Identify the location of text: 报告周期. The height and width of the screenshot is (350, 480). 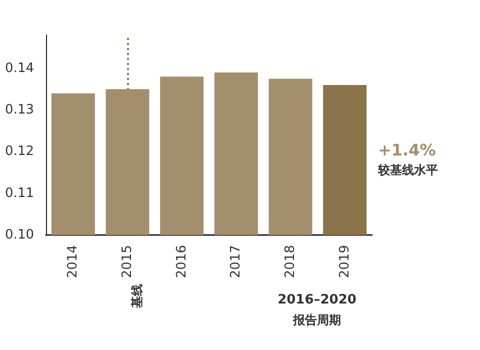
(316, 320).